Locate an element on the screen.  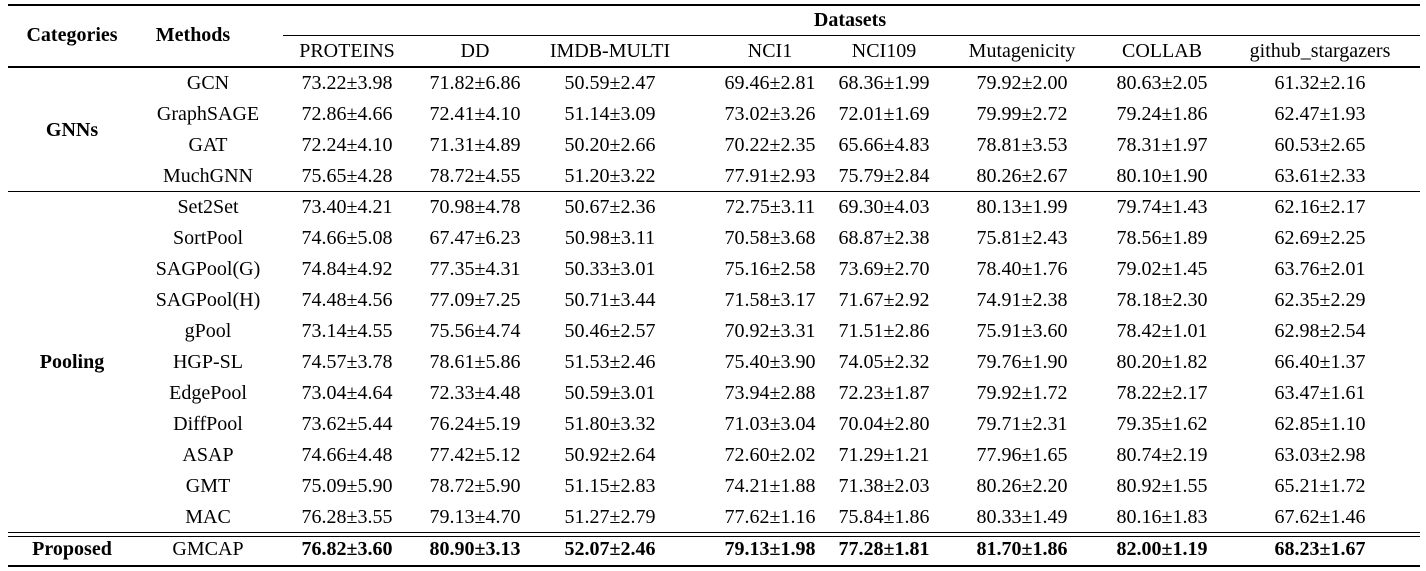
cell-value: 72.33±4.48 is located at coordinates (475, 393).